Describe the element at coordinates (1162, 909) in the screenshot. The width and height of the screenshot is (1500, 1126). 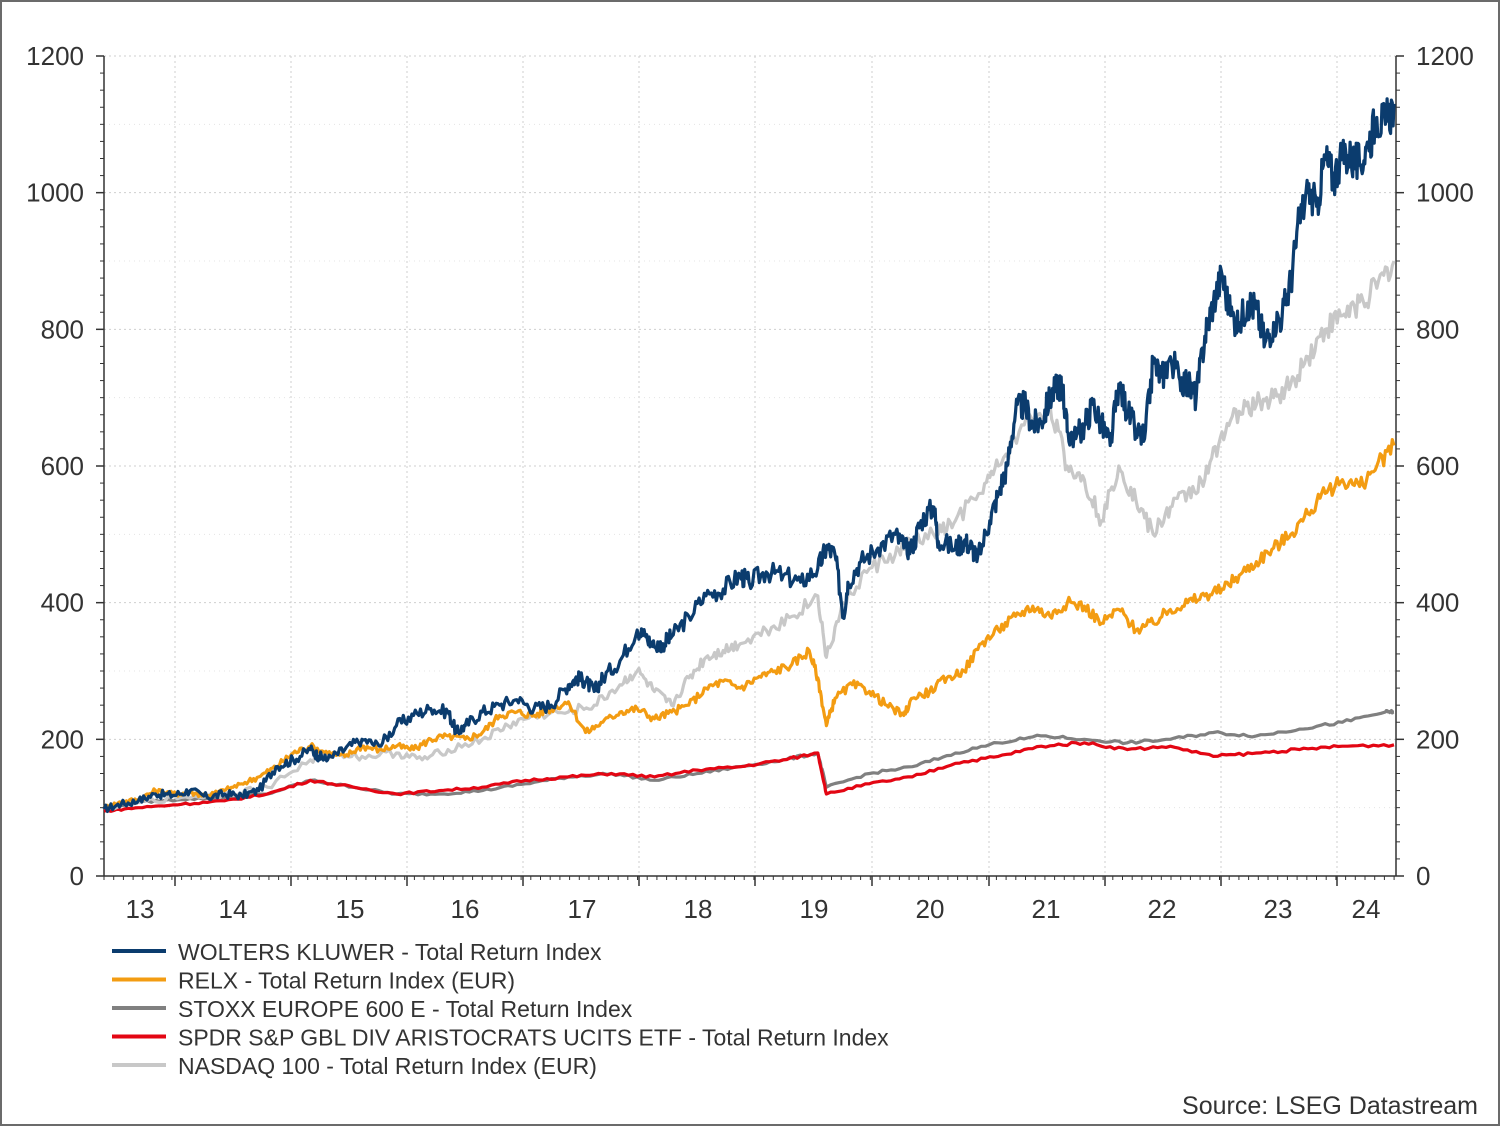
I see `x-tick-label: 22` at that location.